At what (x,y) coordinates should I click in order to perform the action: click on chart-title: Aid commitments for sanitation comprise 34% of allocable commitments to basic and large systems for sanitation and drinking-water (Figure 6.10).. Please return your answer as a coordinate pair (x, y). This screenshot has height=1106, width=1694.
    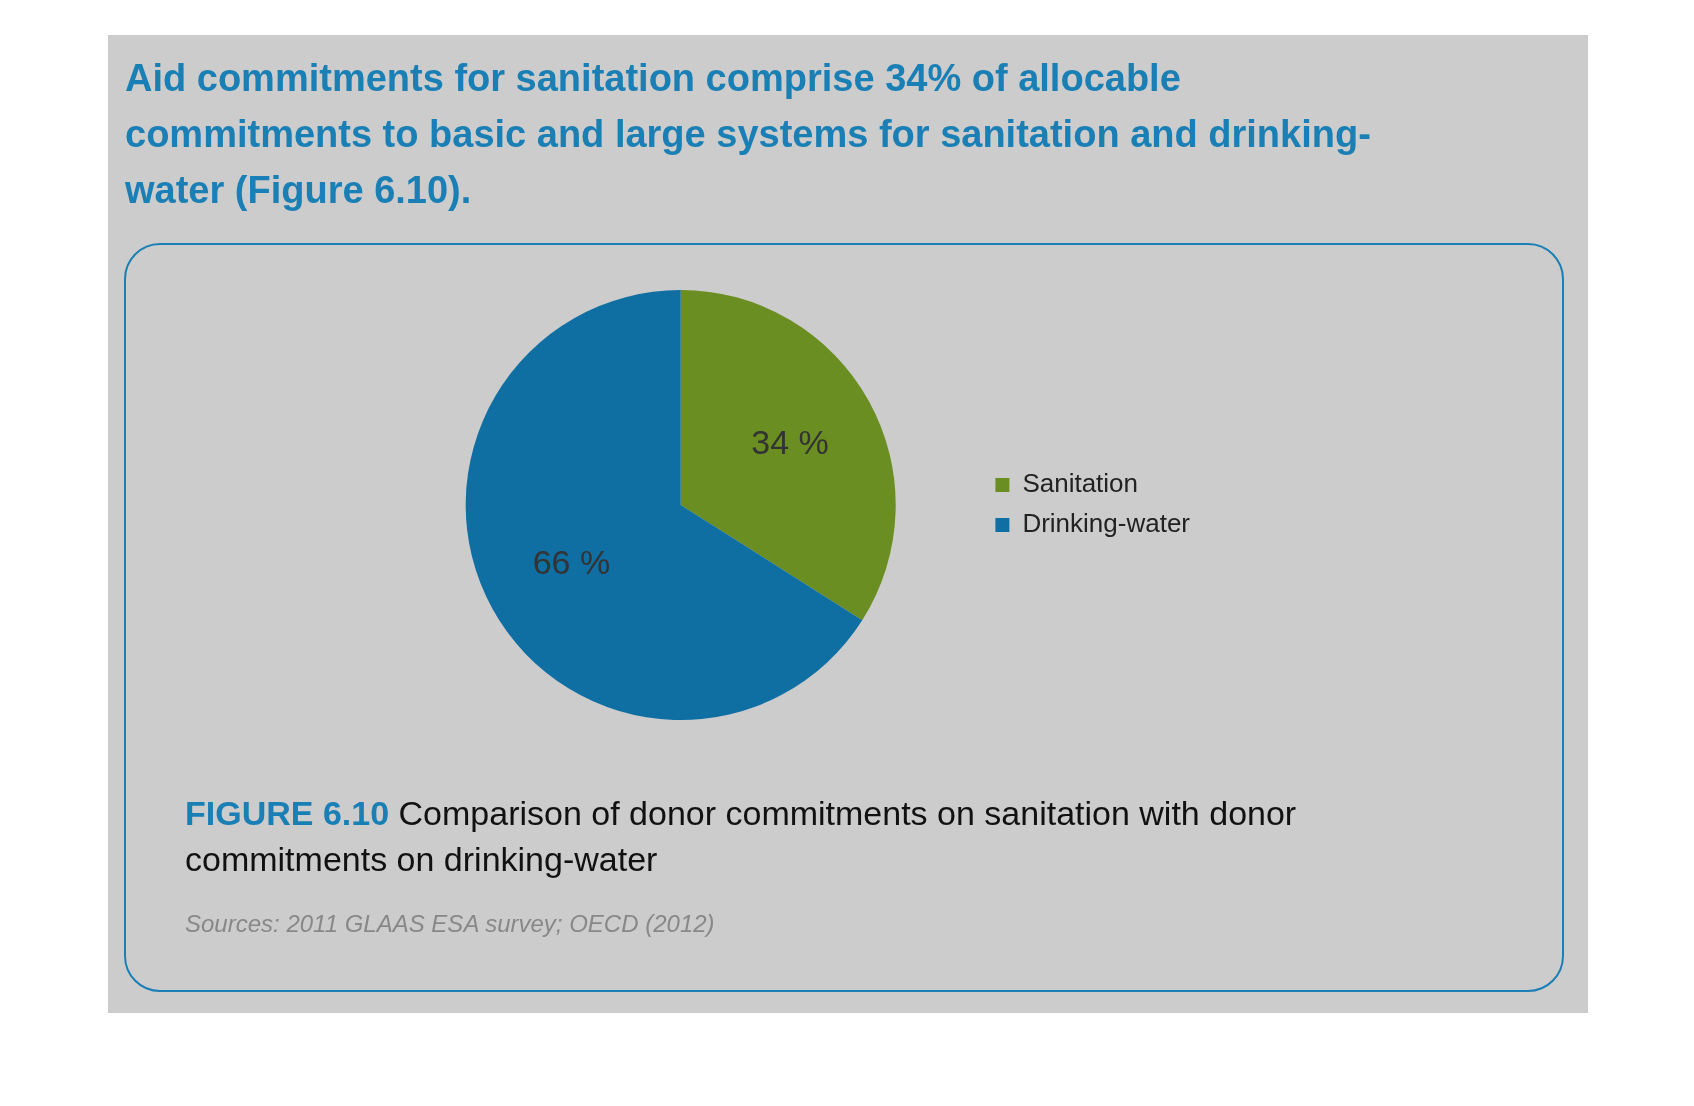
    Looking at the image, I should click on (748, 134).